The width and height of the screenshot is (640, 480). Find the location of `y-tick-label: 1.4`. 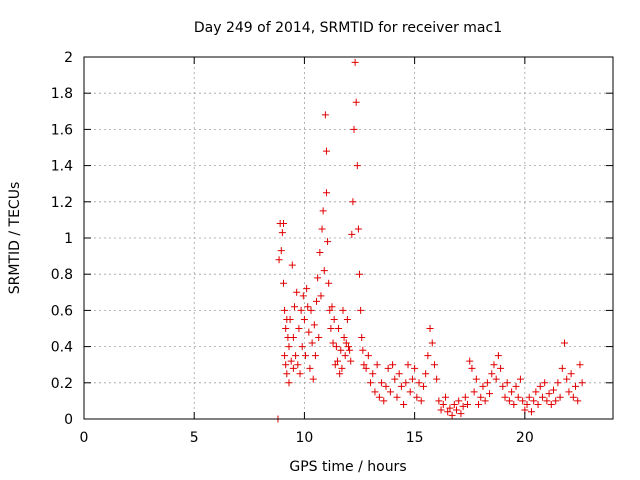

y-tick-label: 1.4 is located at coordinates (62, 167).